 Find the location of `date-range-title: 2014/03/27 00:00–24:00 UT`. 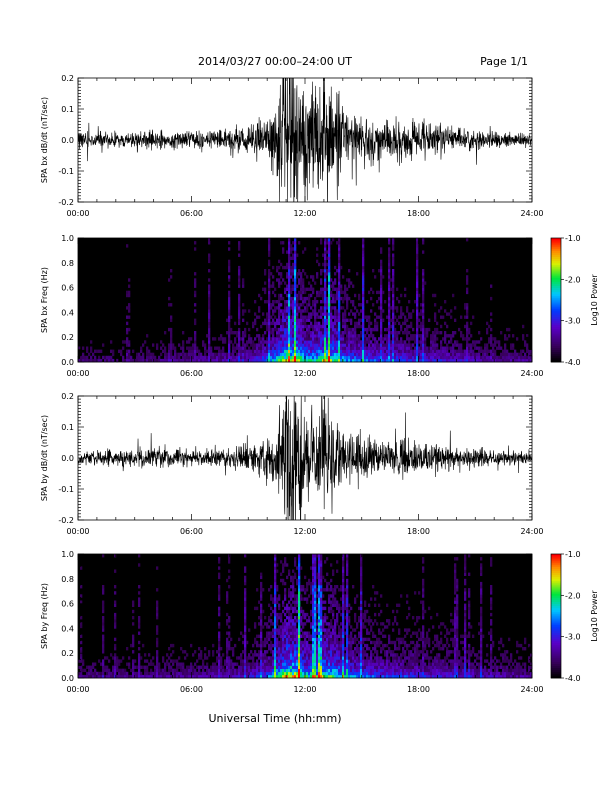

date-range-title: 2014/03/27 00:00–24:00 UT is located at coordinates (275, 61).